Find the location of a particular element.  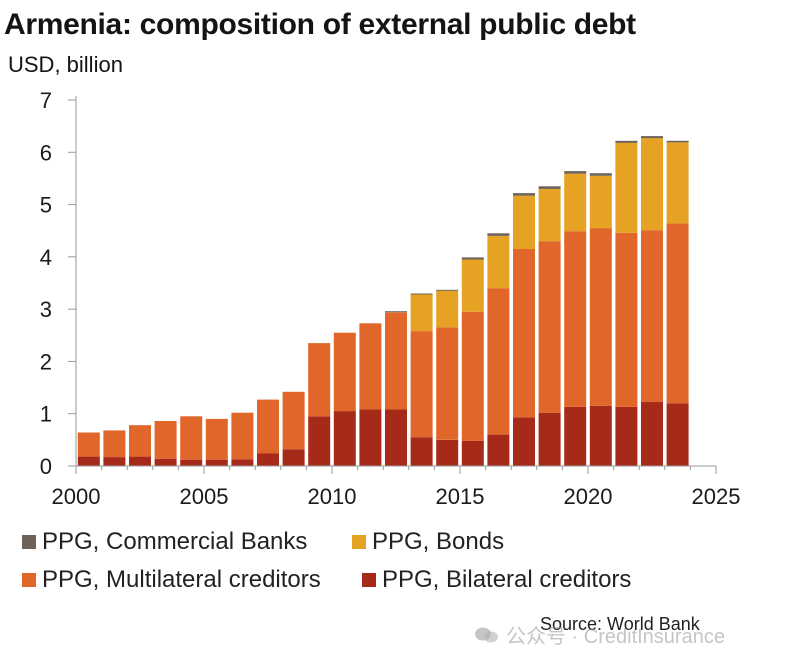

legend-swatch-commercial-banks is located at coordinates (29, 542).